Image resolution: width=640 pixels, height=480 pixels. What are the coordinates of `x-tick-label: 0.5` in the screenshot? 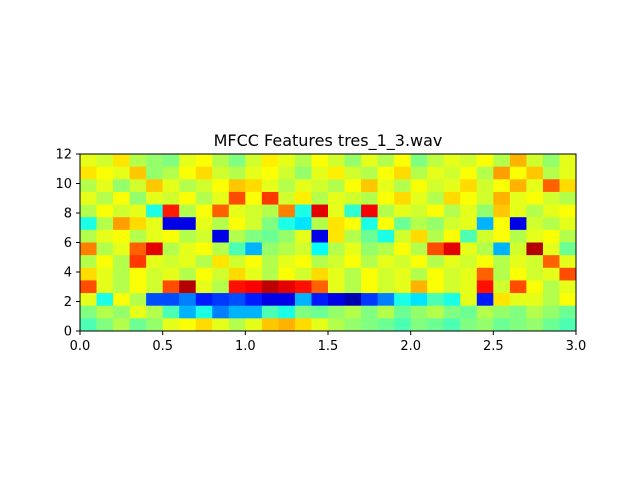 It's located at (162, 346).